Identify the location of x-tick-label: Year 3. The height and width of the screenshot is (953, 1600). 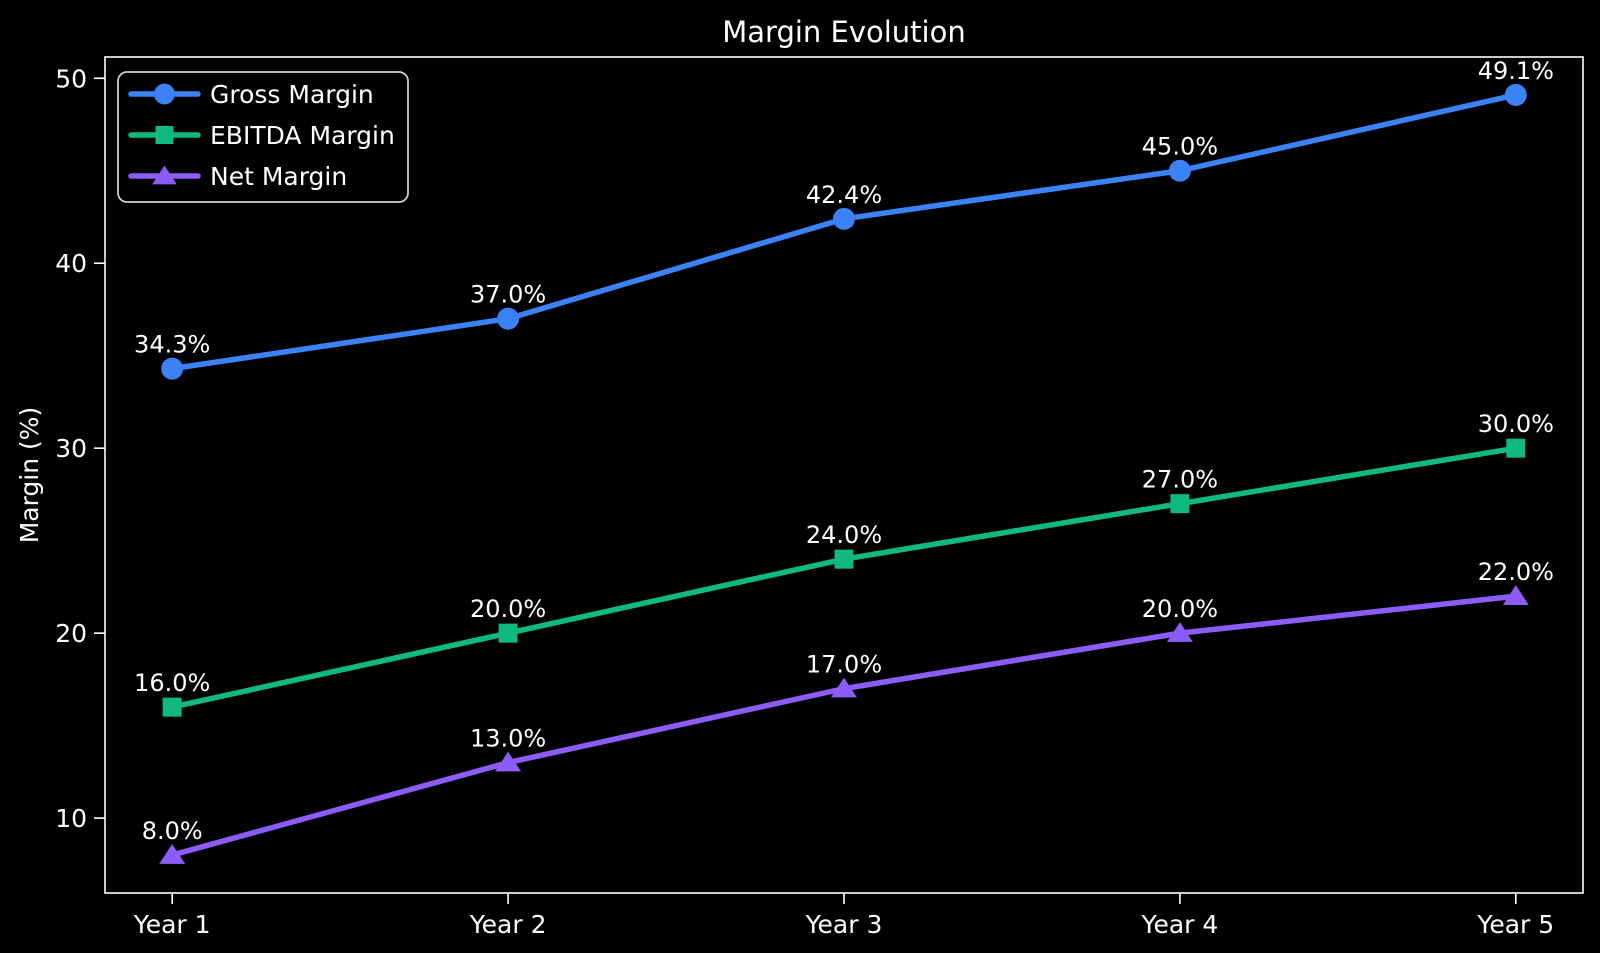
(844, 924).